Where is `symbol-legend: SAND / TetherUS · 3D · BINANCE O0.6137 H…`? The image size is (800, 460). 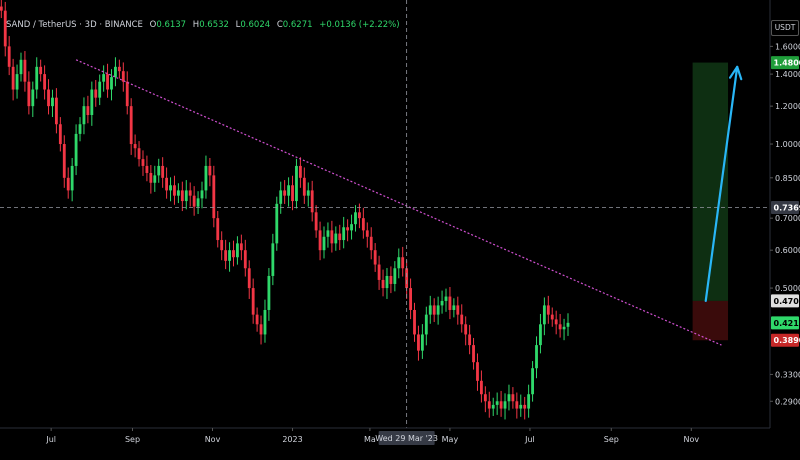 symbol-legend: SAND / TetherUS · 3D · BINANCE O0.6137 H… is located at coordinates (203, 25).